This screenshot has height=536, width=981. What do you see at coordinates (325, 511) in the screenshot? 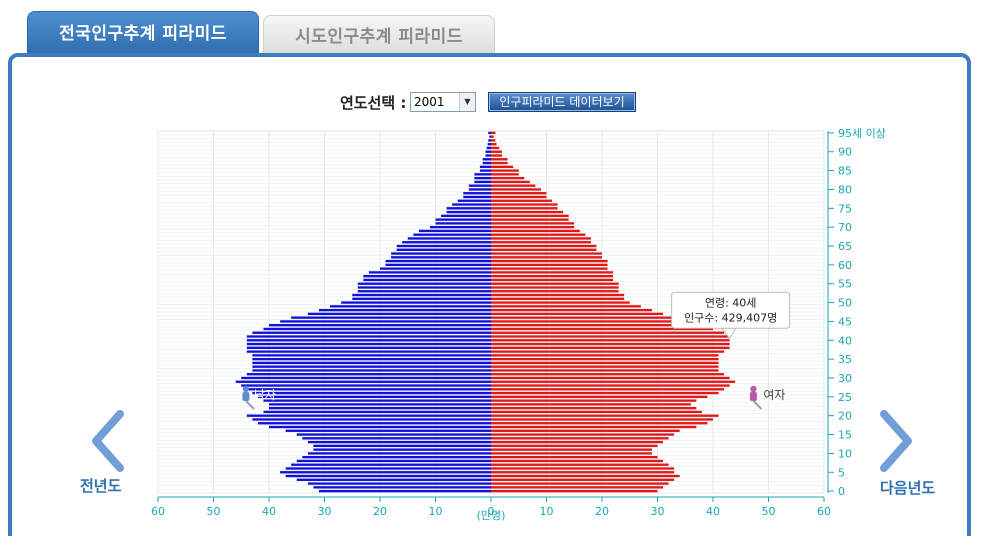
I see `x-tick-label: 30` at bounding box center [325, 511].